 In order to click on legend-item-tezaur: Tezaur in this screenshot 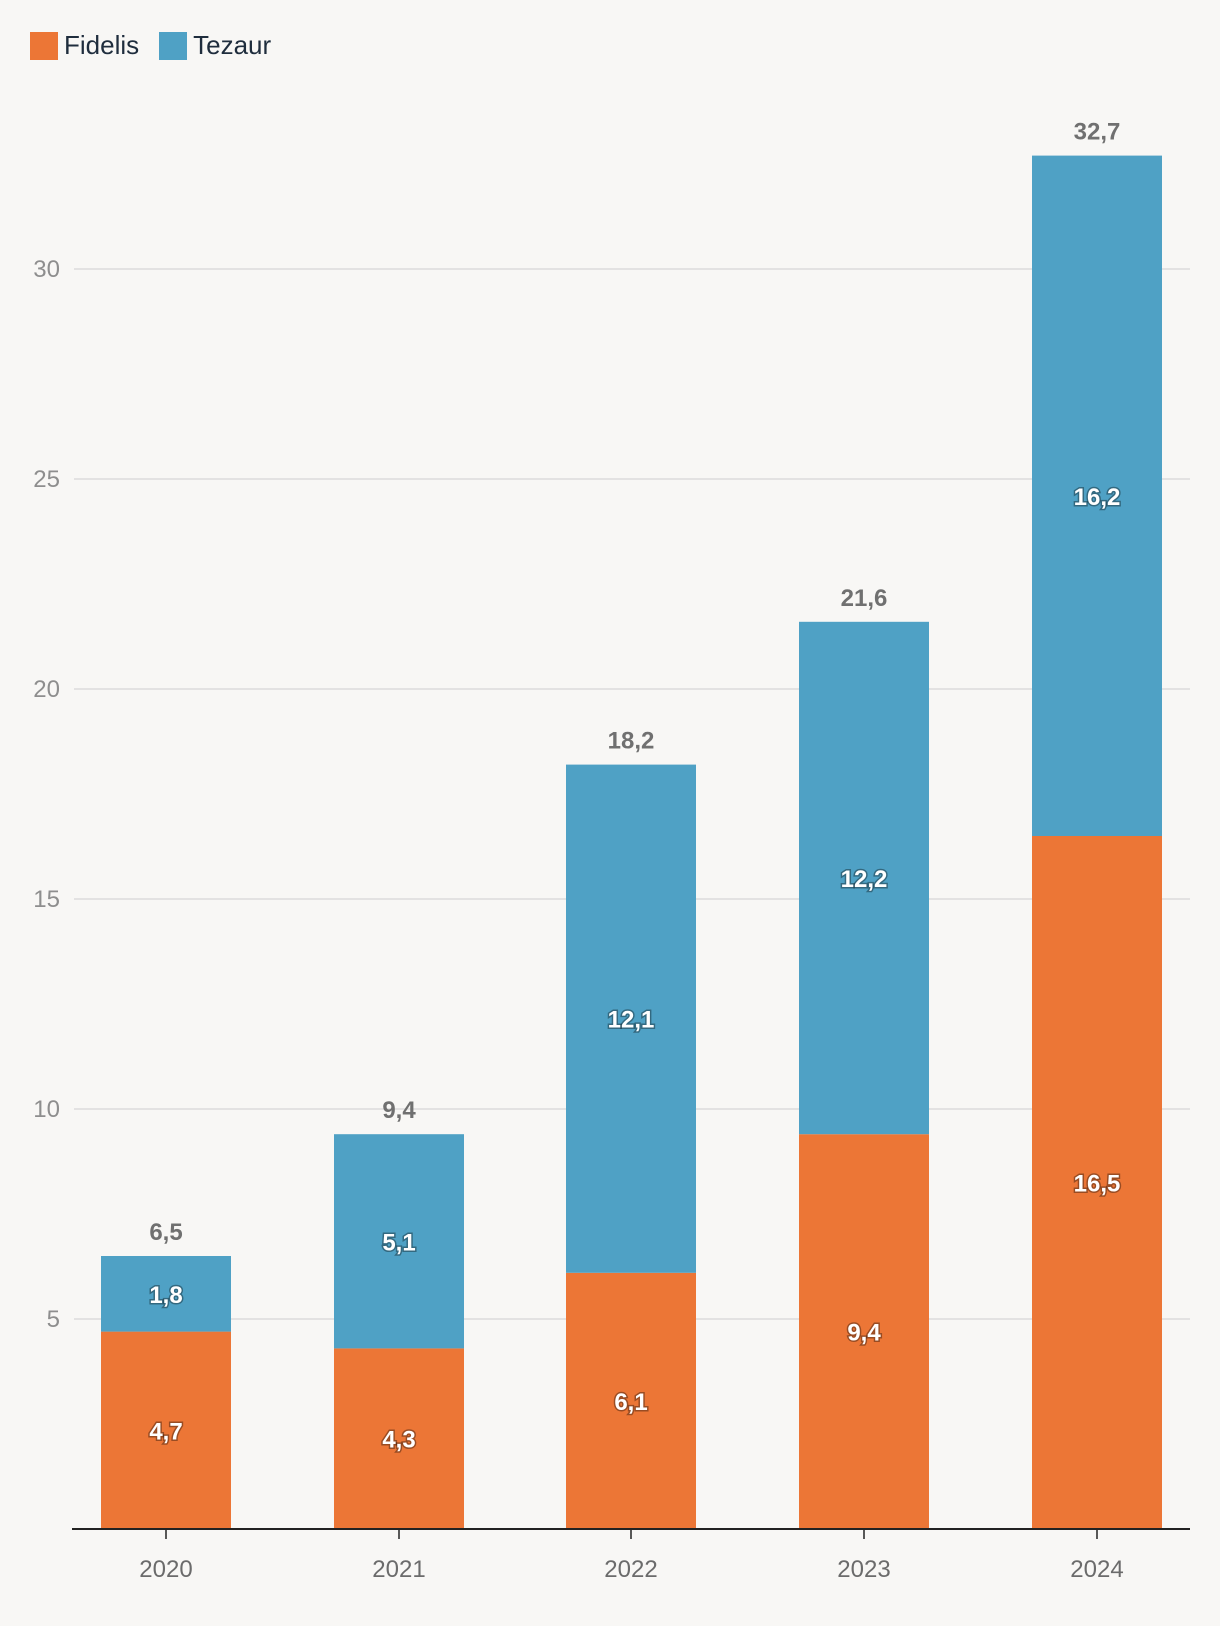, I will do `click(215, 45)`.